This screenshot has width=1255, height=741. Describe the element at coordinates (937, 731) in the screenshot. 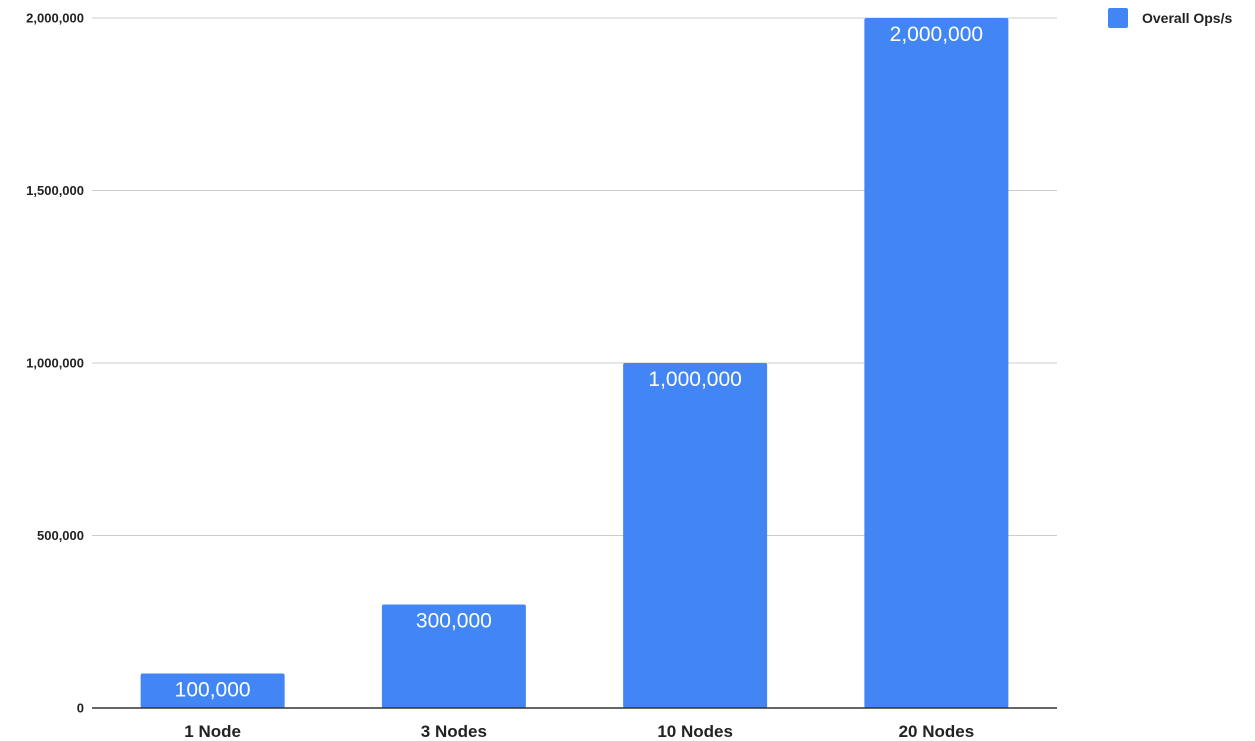

I see `x-tick-label: 20 Nodes` at that location.